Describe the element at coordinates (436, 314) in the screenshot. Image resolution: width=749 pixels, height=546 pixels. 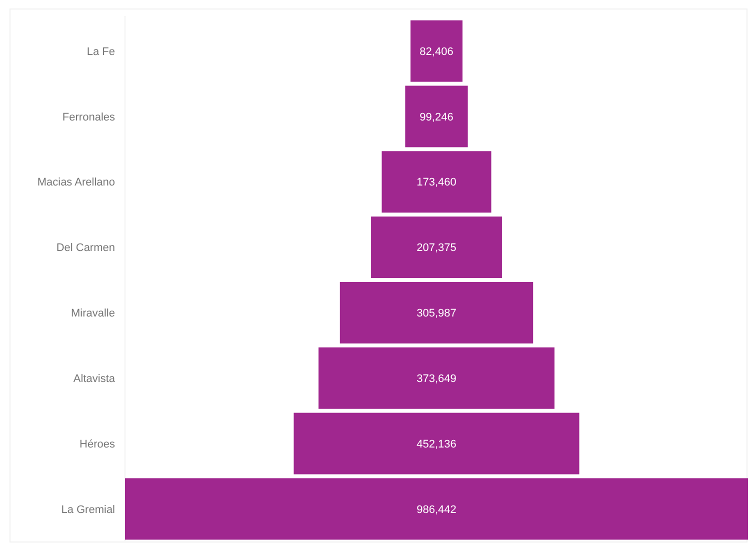
I see `data-label: 305,987` at that location.